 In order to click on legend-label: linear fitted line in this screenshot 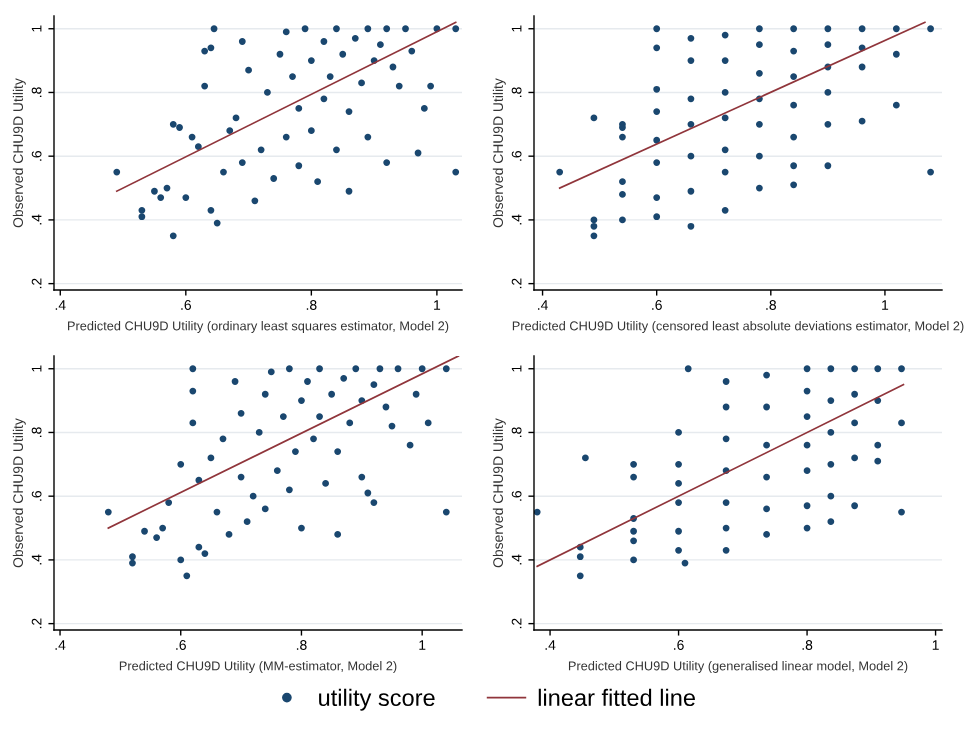, I will do `click(616, 697)`.